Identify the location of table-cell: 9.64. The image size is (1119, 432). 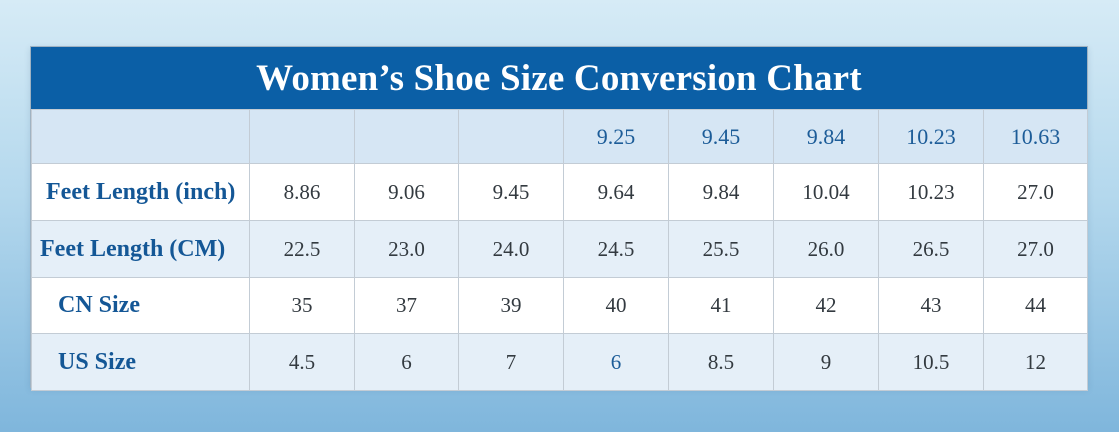
(616, 192).